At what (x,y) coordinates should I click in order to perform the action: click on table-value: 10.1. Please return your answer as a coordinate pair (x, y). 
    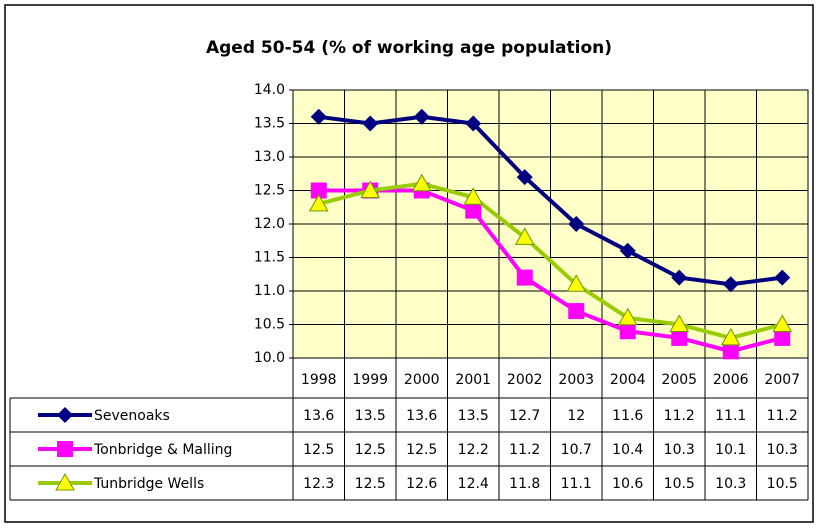
    Looking at the image, I should click on (730, 450).